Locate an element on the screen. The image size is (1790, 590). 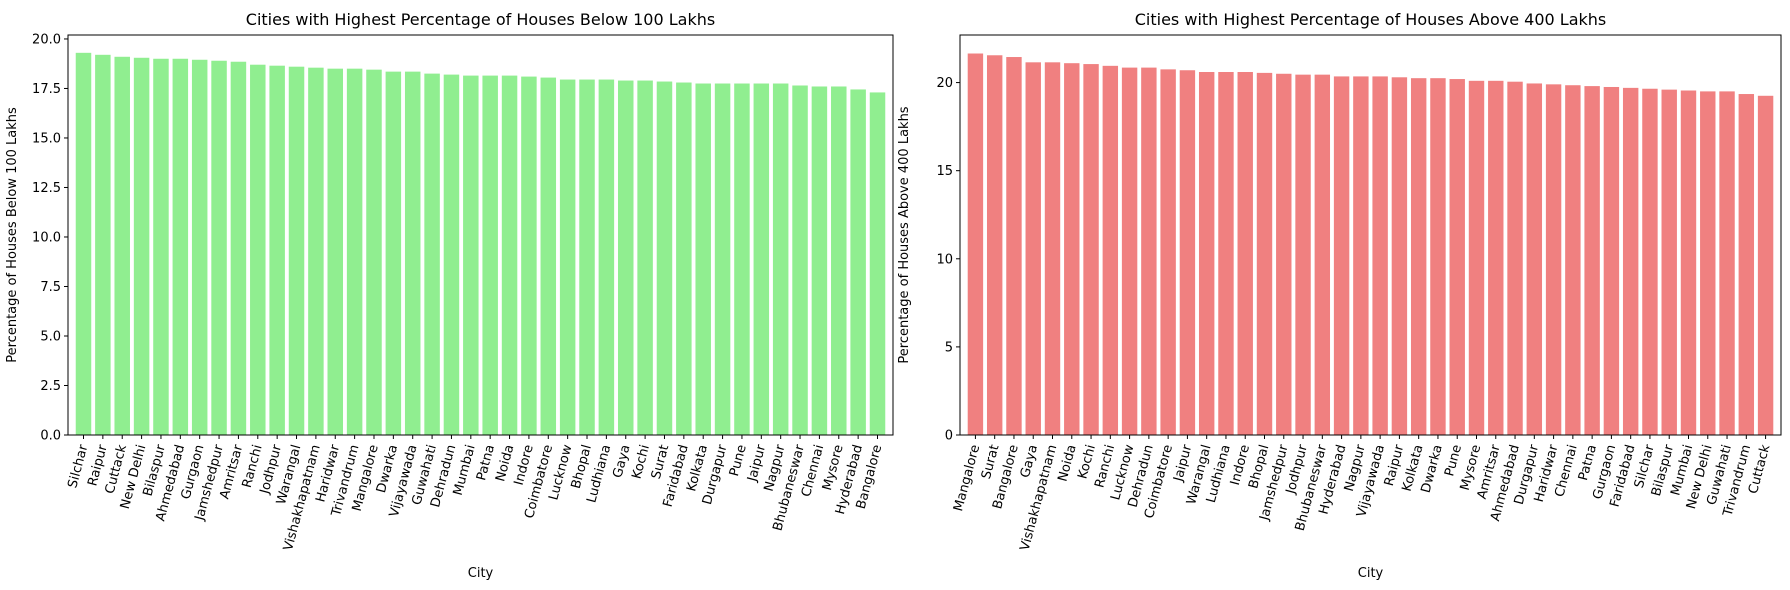
y-tick-label: 10.0 is located at coordinates (46, 237).